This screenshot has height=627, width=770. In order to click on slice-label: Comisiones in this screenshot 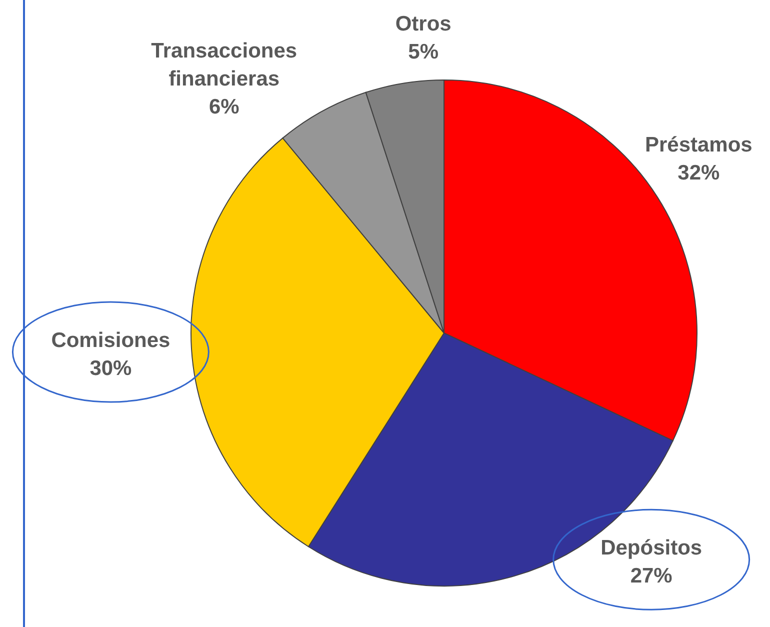, I will do `click(110, 340)`.